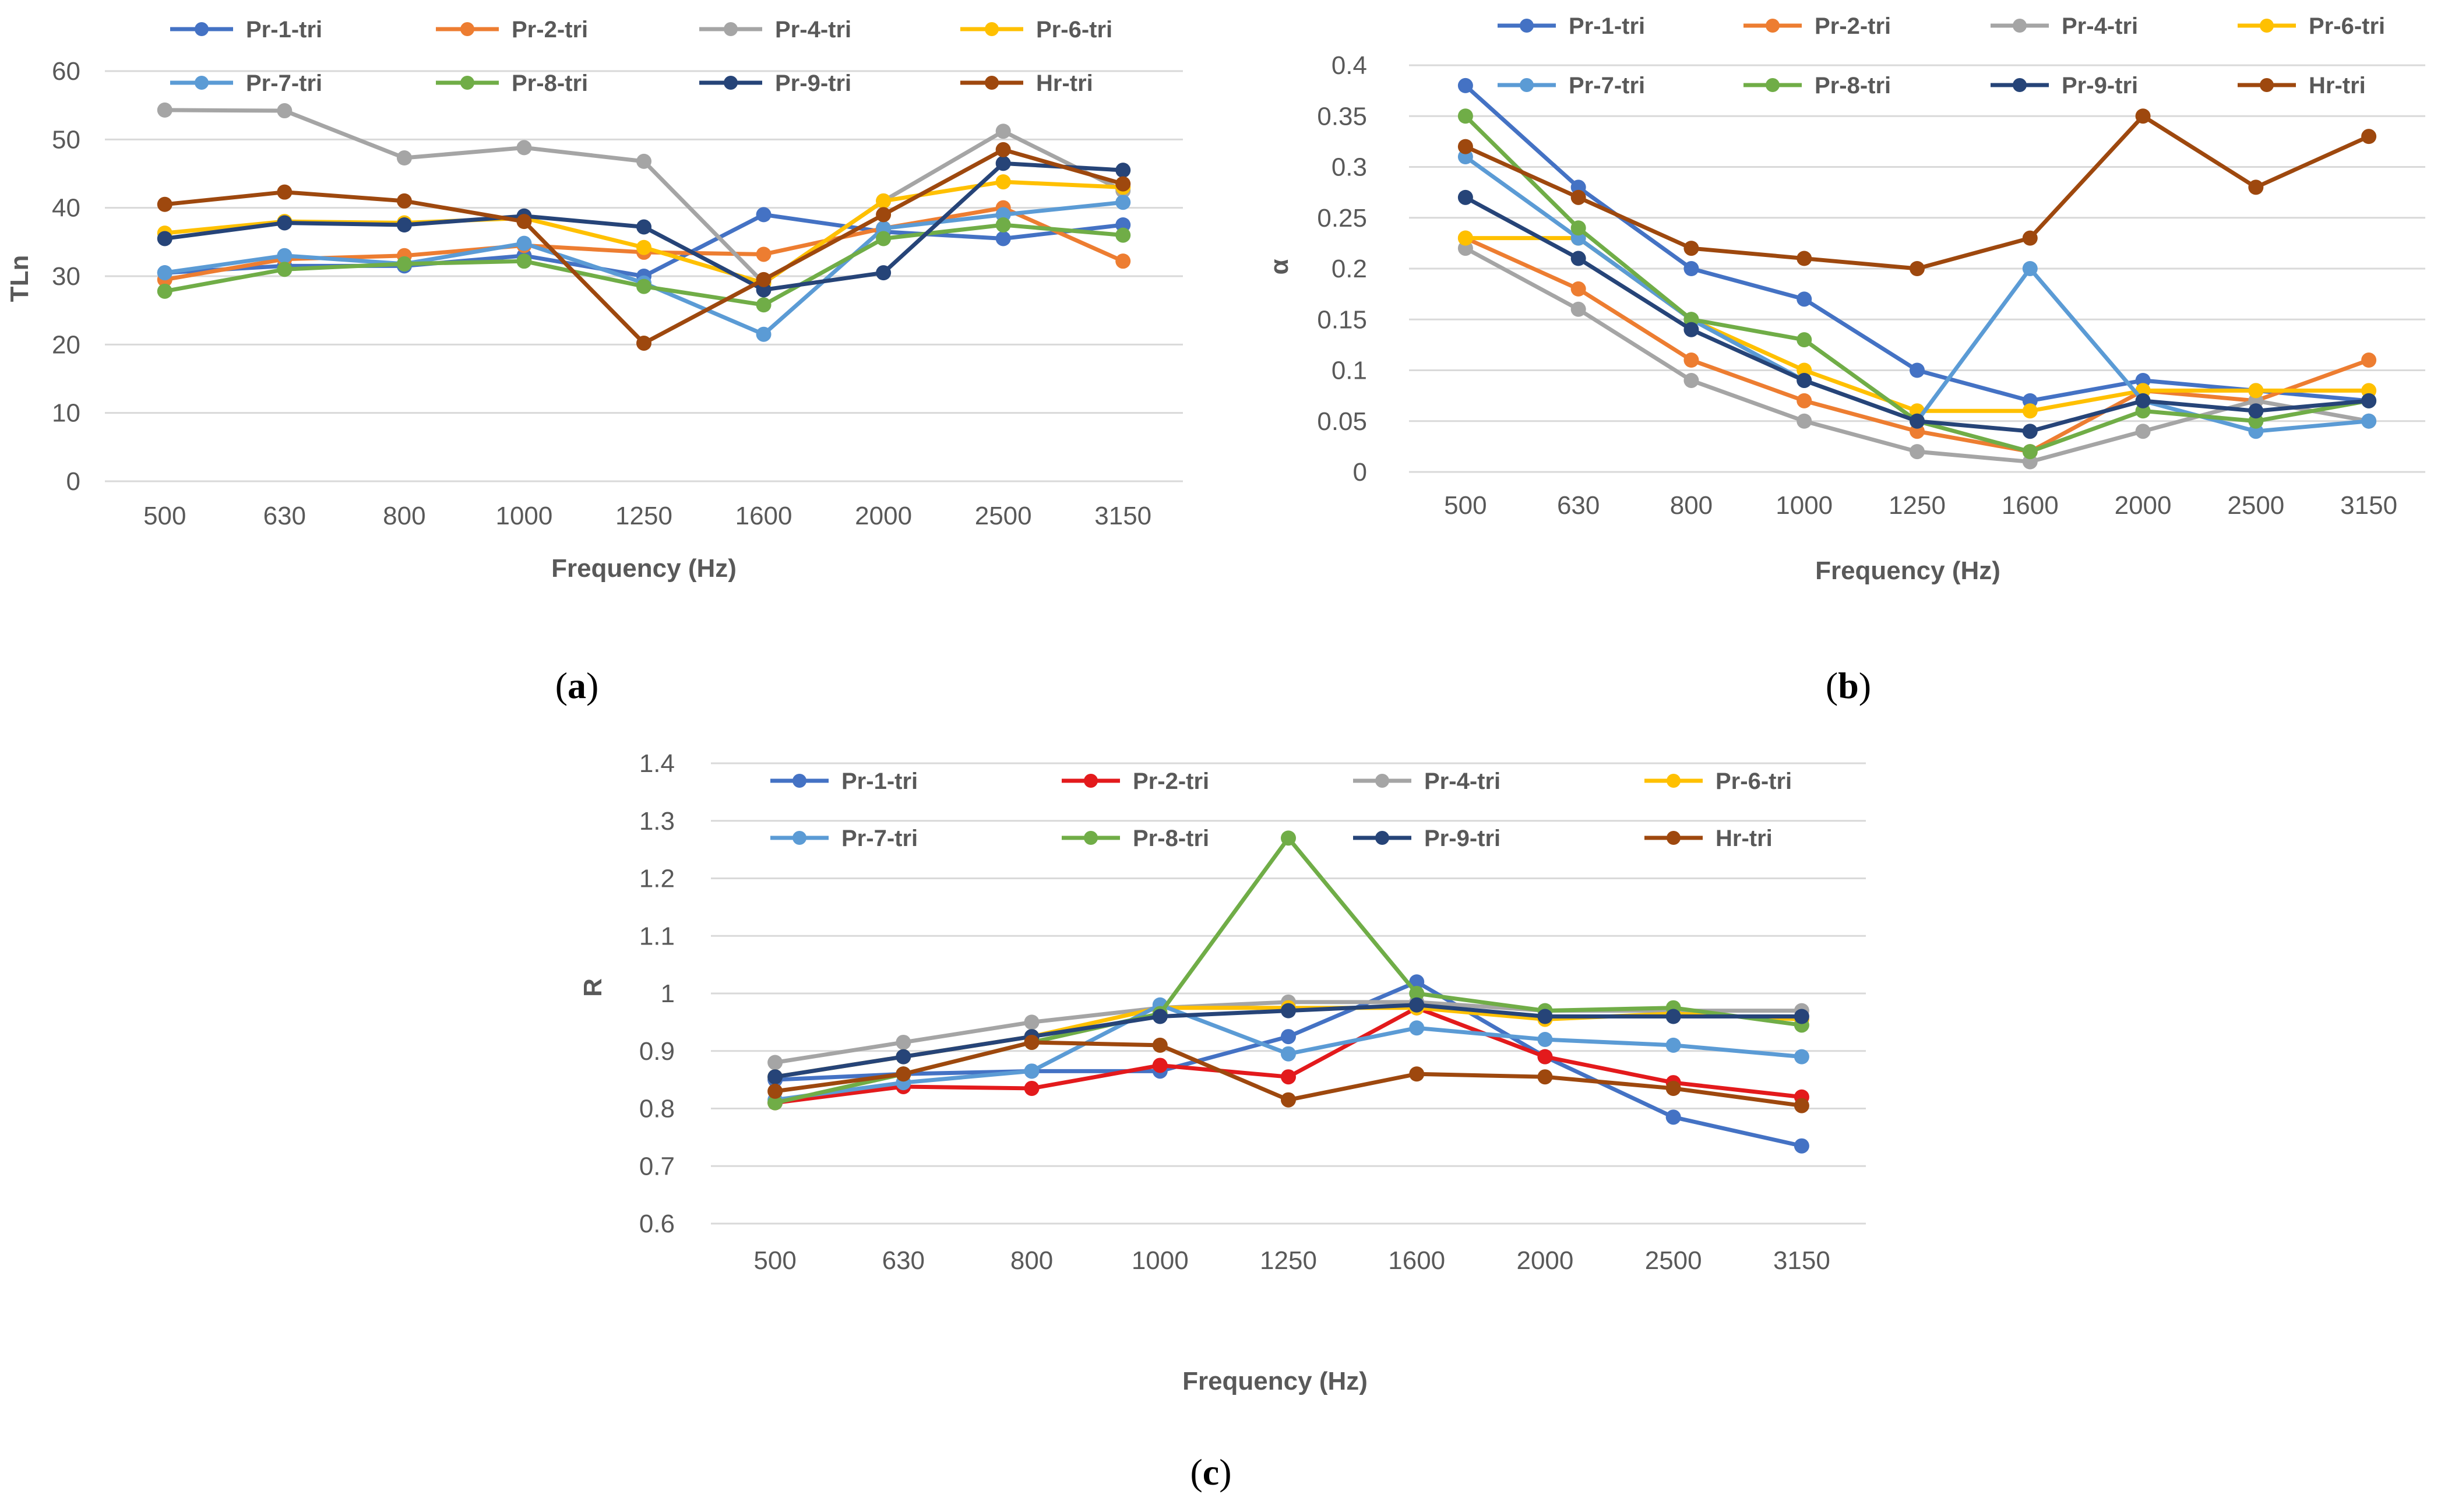 The height and width of the screenshot is (1512, 2441). Describe the element at coordinates (1804, 505) in the screenshot. I see `x-tick-label: 1000` at that location.